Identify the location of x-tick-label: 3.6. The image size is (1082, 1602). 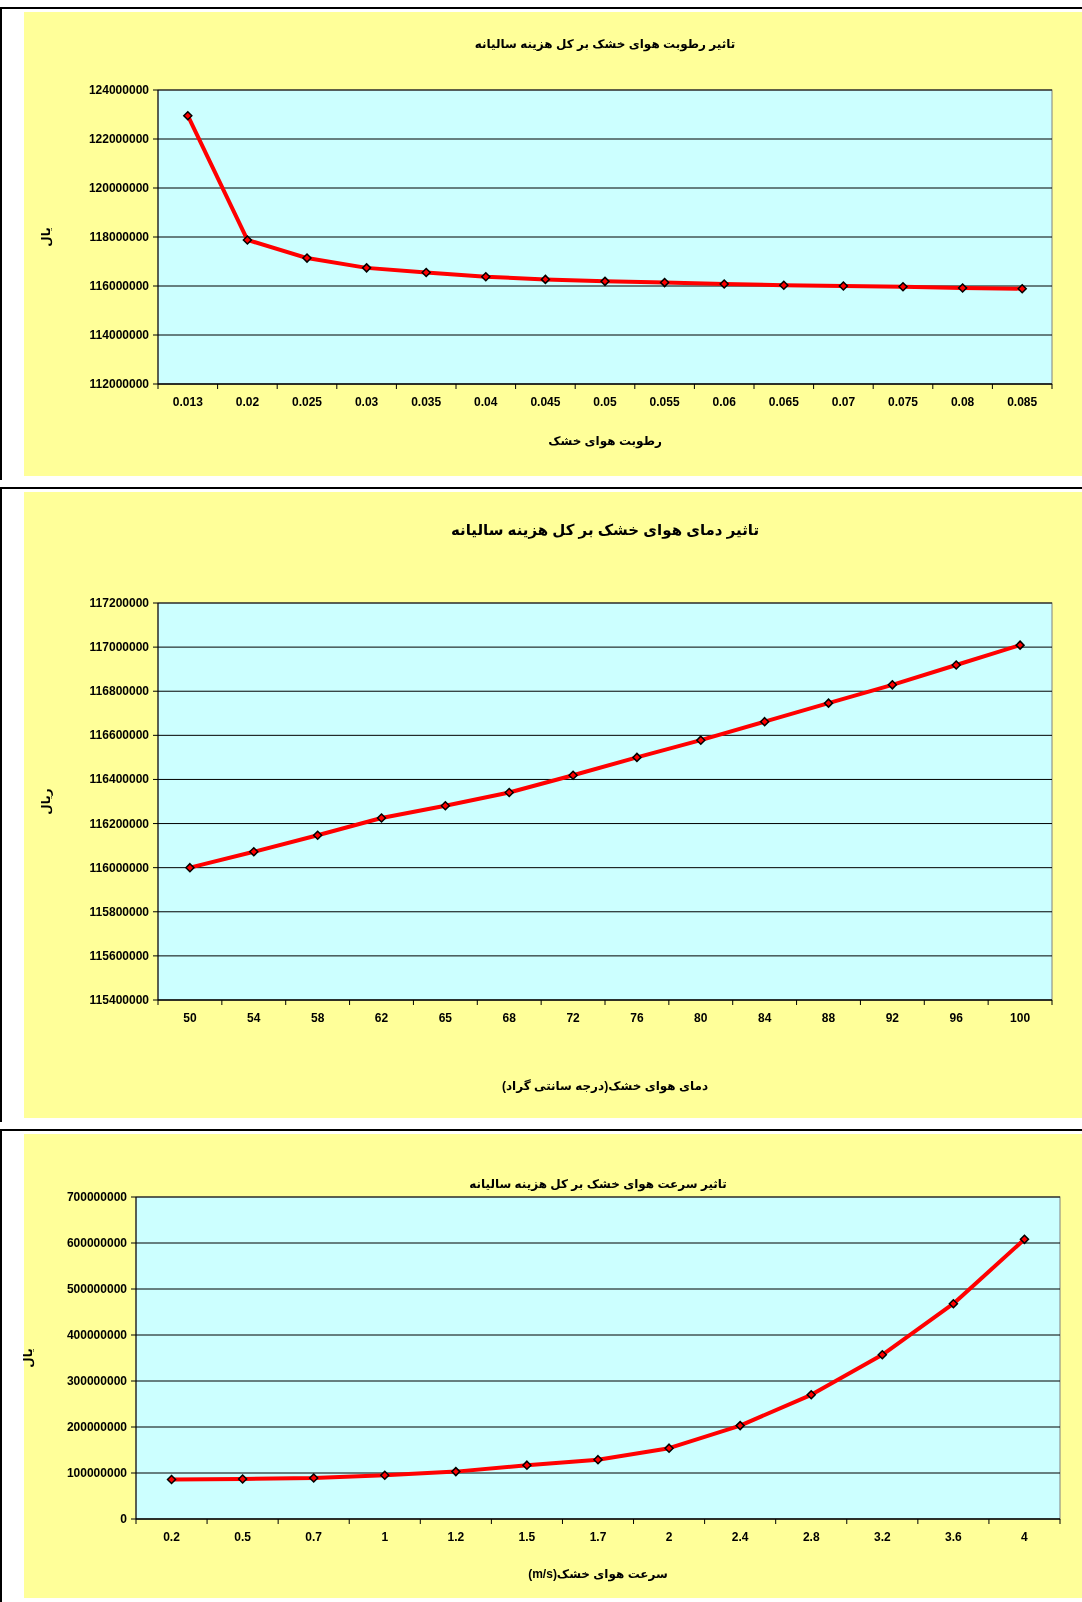
(954, 1537).